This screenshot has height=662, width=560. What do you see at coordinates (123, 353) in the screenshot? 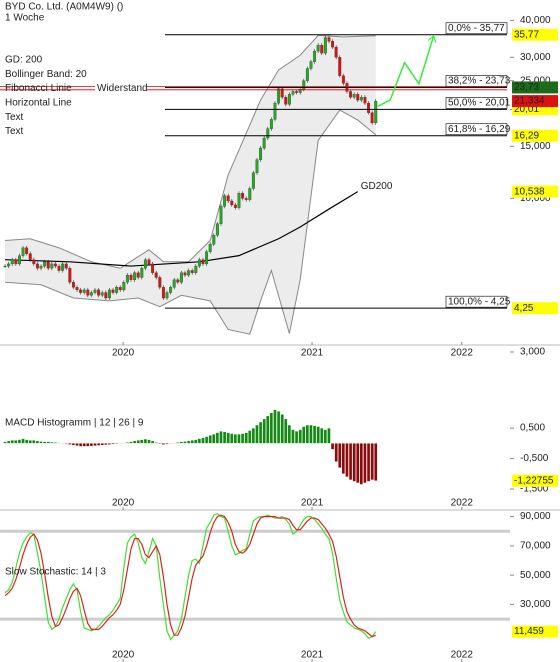
I see `x-tick-label: 2020` at bounding box center [123, 353].